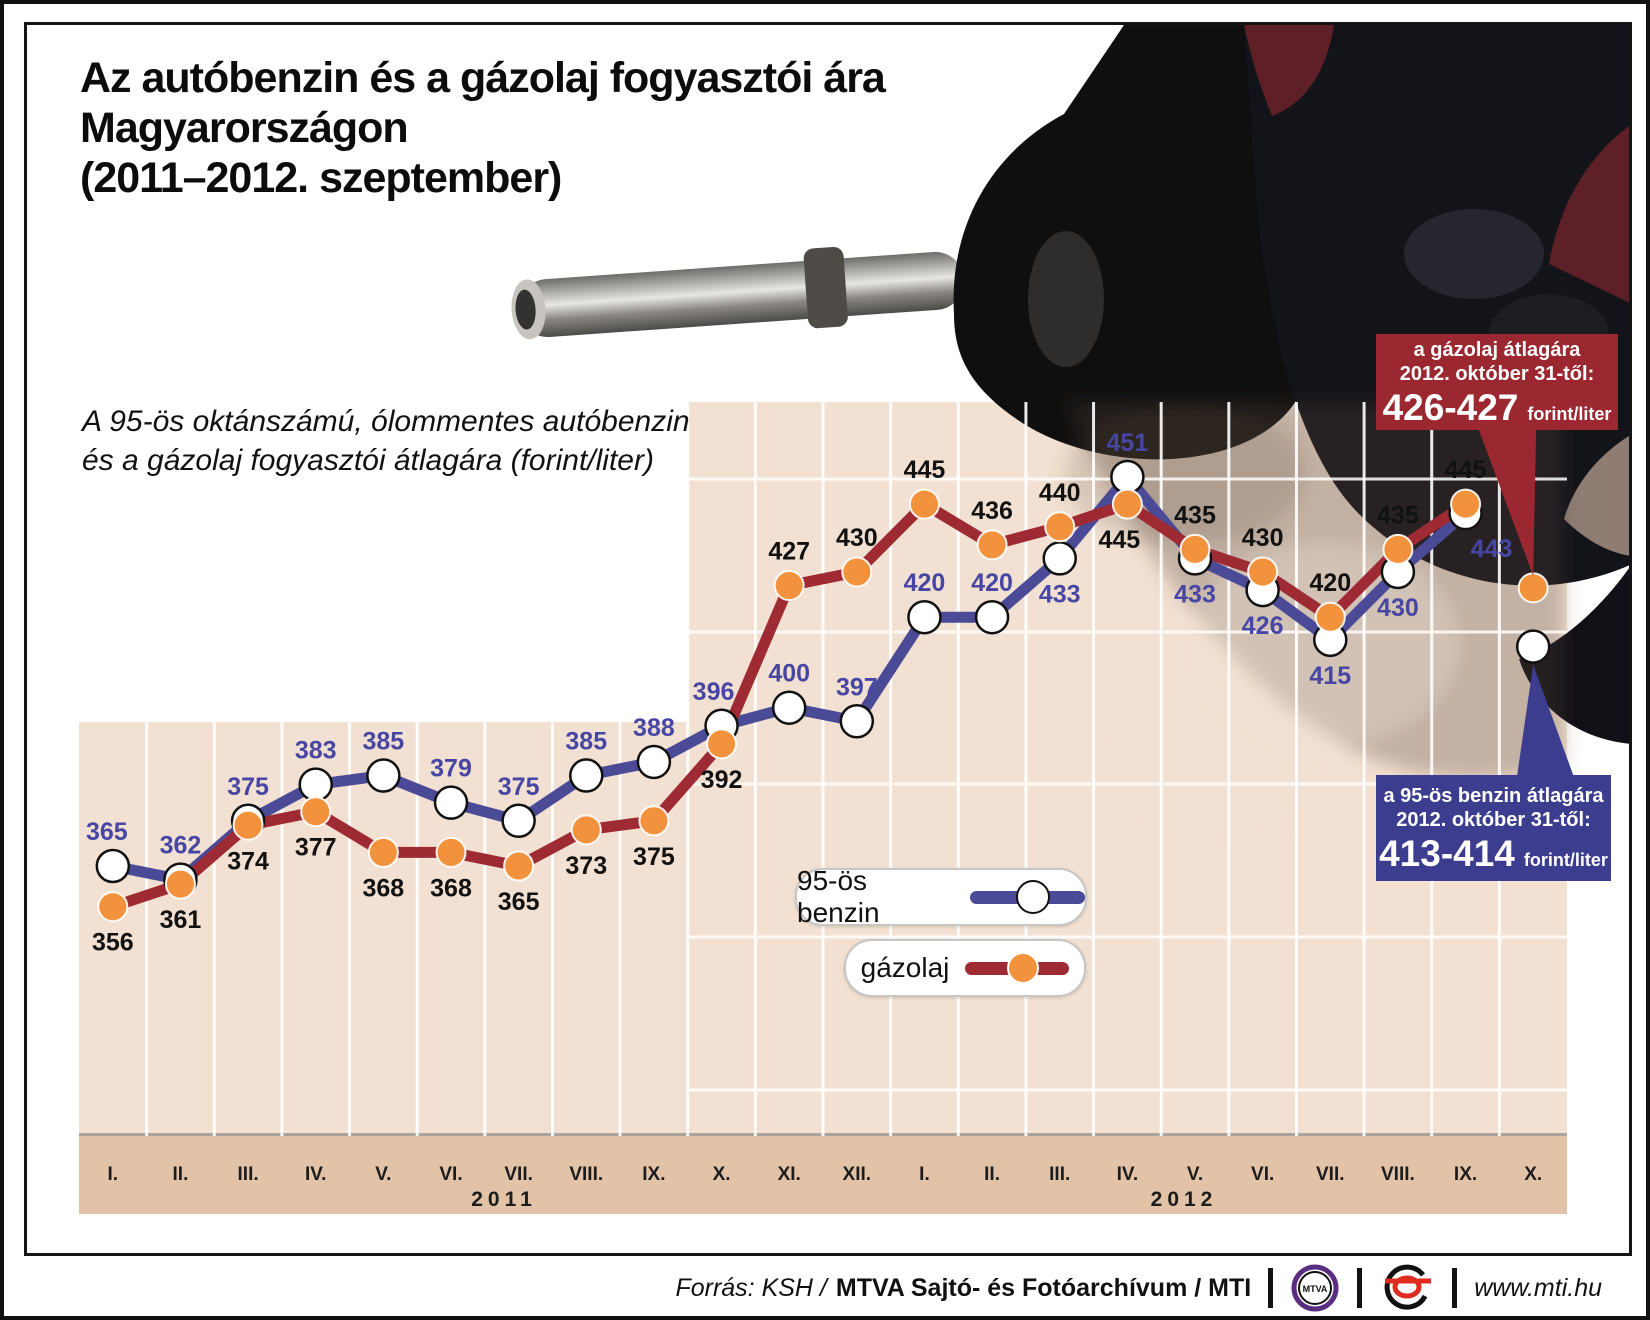  Describe the element at coordinates (857, 687) in the screenshot. I see `benzin-point-label: 397` at that location.